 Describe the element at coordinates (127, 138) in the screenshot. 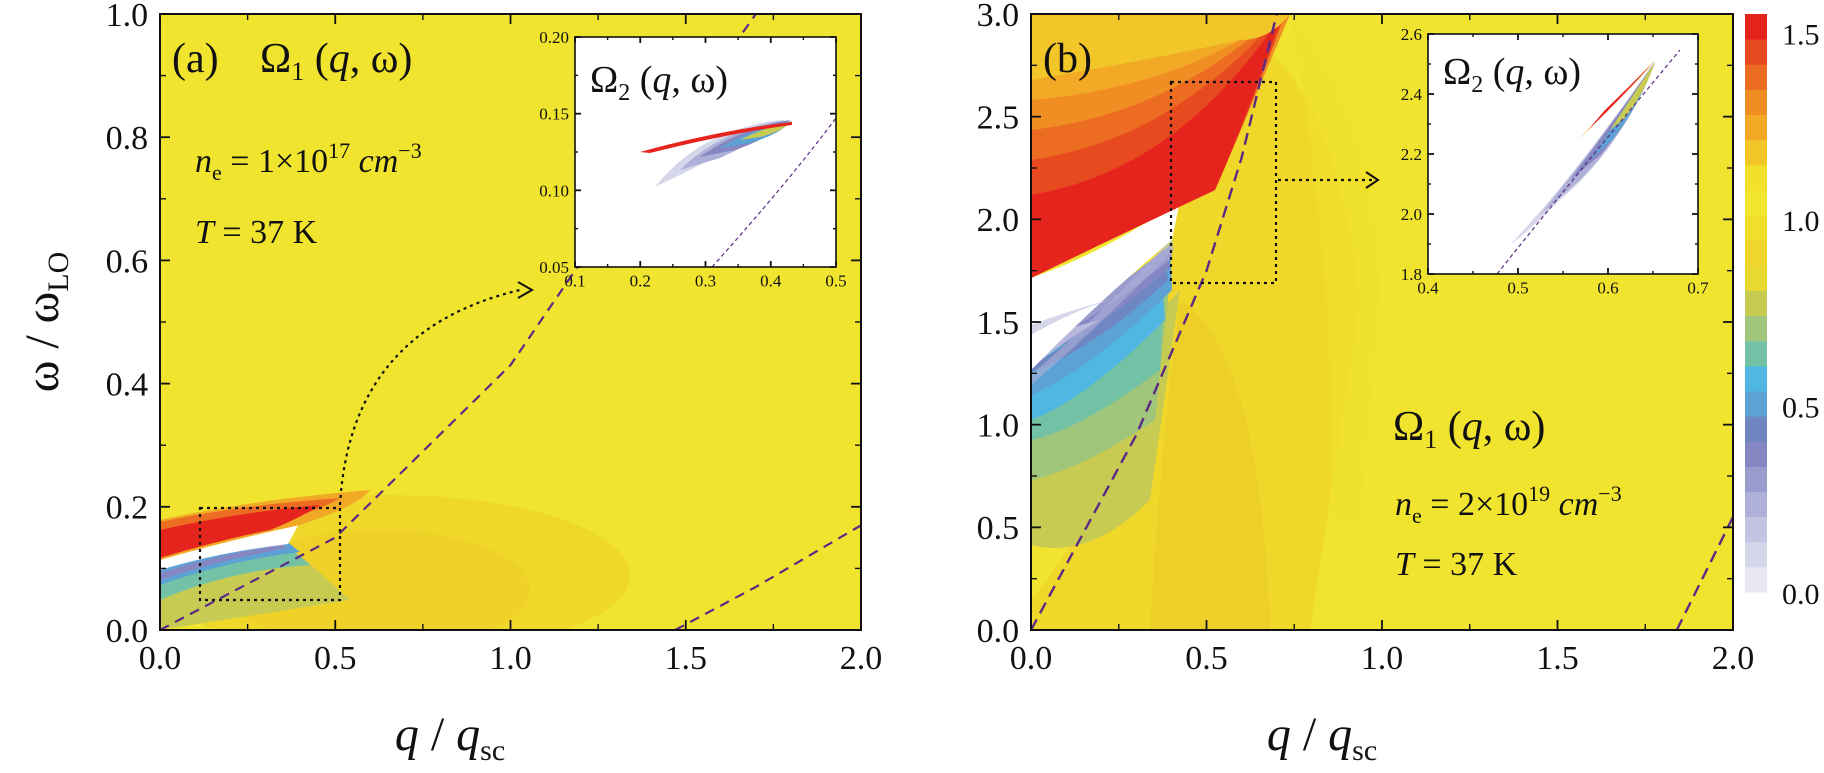

I see `panel-a-y-tick-label: 0.8` at that location.